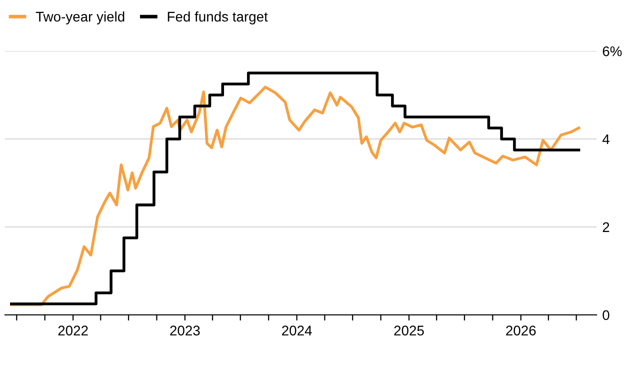 This screenshot has height=378, width=626. Describe the element at coordinates (606, 315) in the screenshot. I see `y-tick-label: 0` at that location.